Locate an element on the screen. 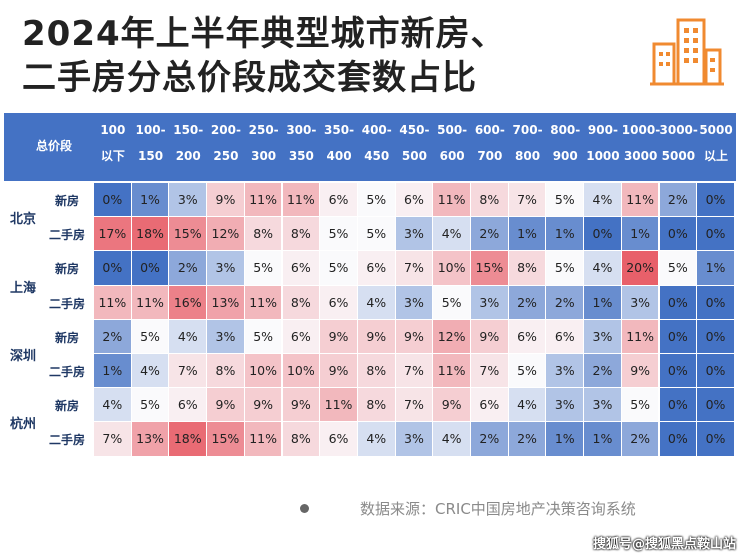 The image size is (740, 556). column-header-line: 1000- is located at coordinates (641, 130).